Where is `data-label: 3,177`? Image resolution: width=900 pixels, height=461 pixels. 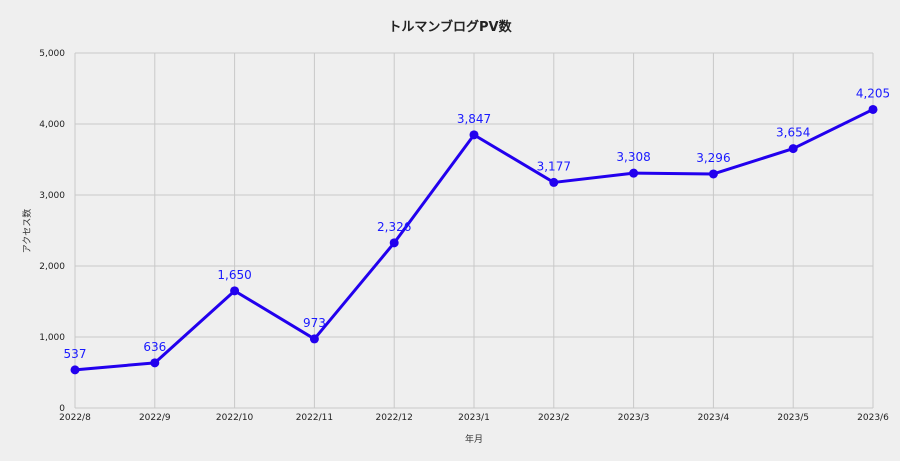 data-label: 3,177 is located at coordinates (554, 166).